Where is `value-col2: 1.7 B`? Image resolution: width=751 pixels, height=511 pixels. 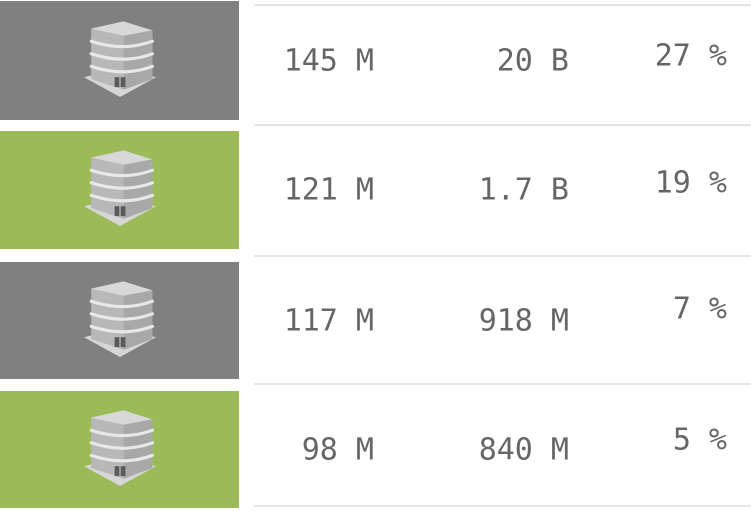
value-col2: 1.7 B is located at coordinates (523, 190).